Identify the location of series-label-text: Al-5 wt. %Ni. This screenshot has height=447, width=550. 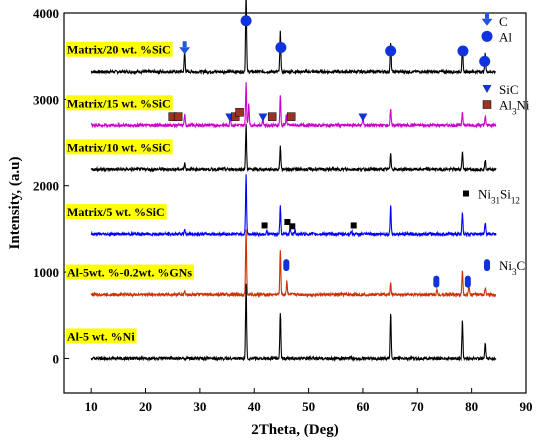
(101, 336).